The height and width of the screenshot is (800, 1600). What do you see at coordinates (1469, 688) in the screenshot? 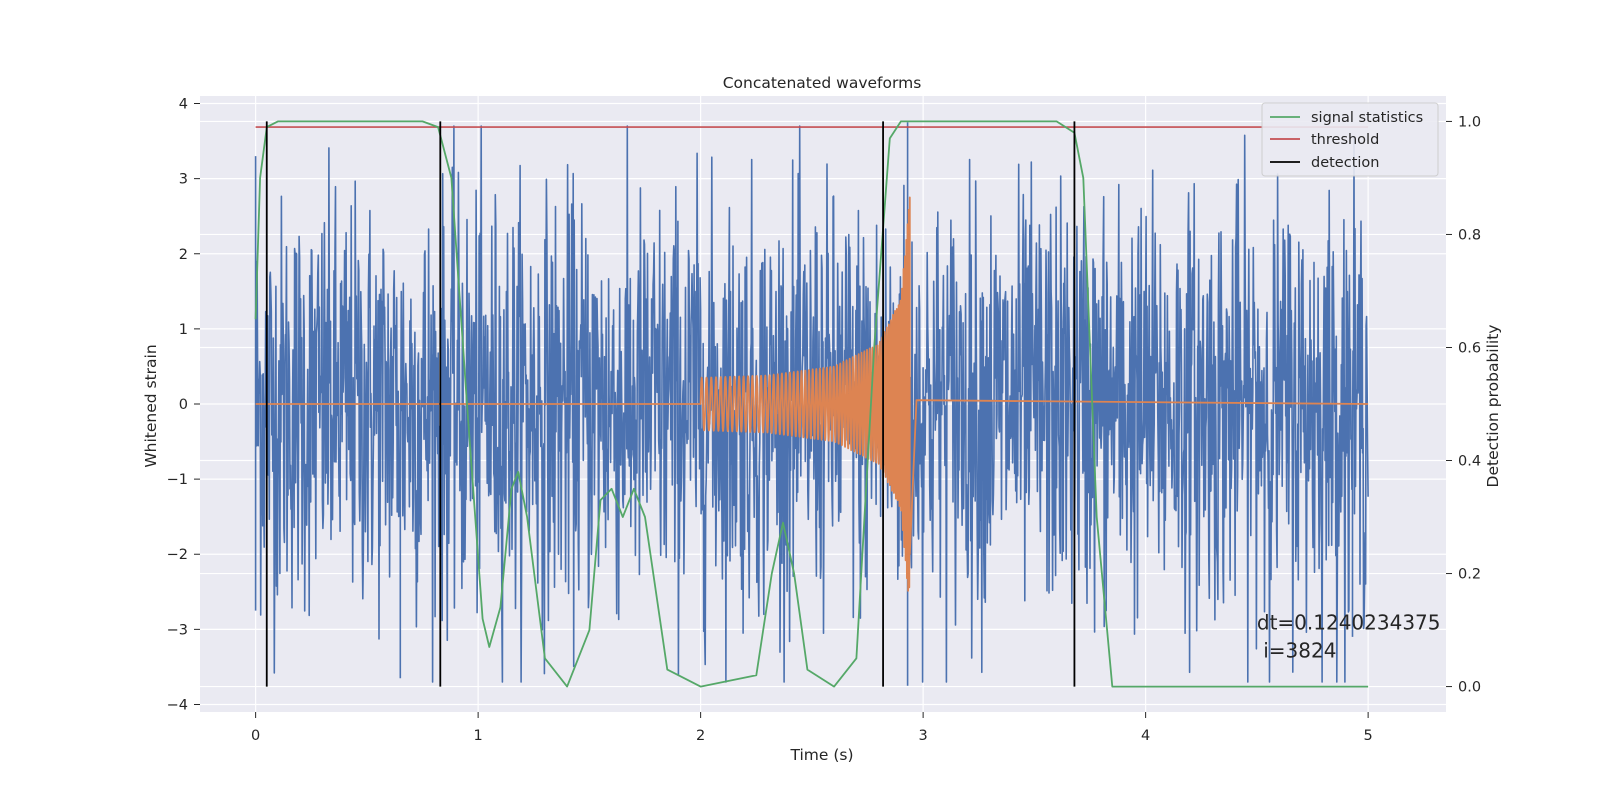
I see `y-right-tick-label: 0.0` at bounding box center [1469, 688].